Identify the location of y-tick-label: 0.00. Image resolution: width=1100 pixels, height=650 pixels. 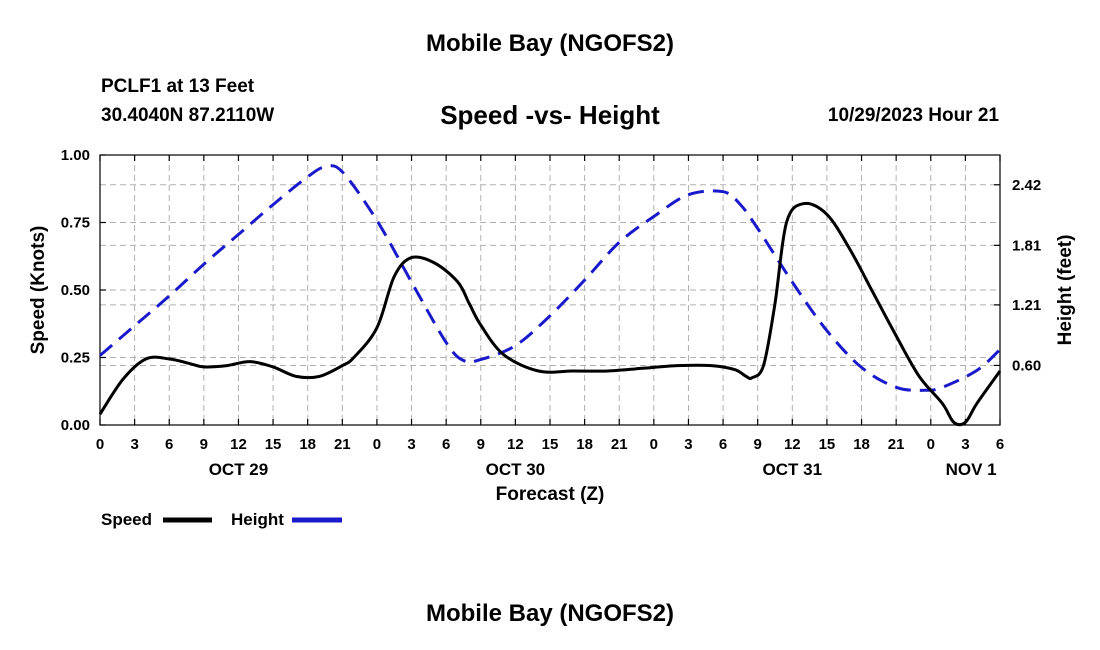
(75, 425).